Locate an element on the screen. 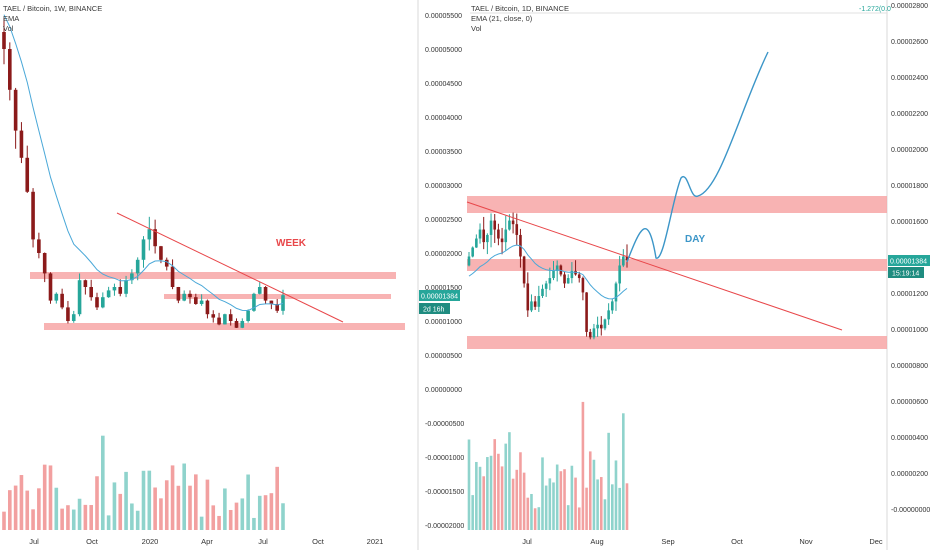 This screenshot has height=555, width=932. left-y-tick-label: 0.00005000 is located at coordinates (443, 50).